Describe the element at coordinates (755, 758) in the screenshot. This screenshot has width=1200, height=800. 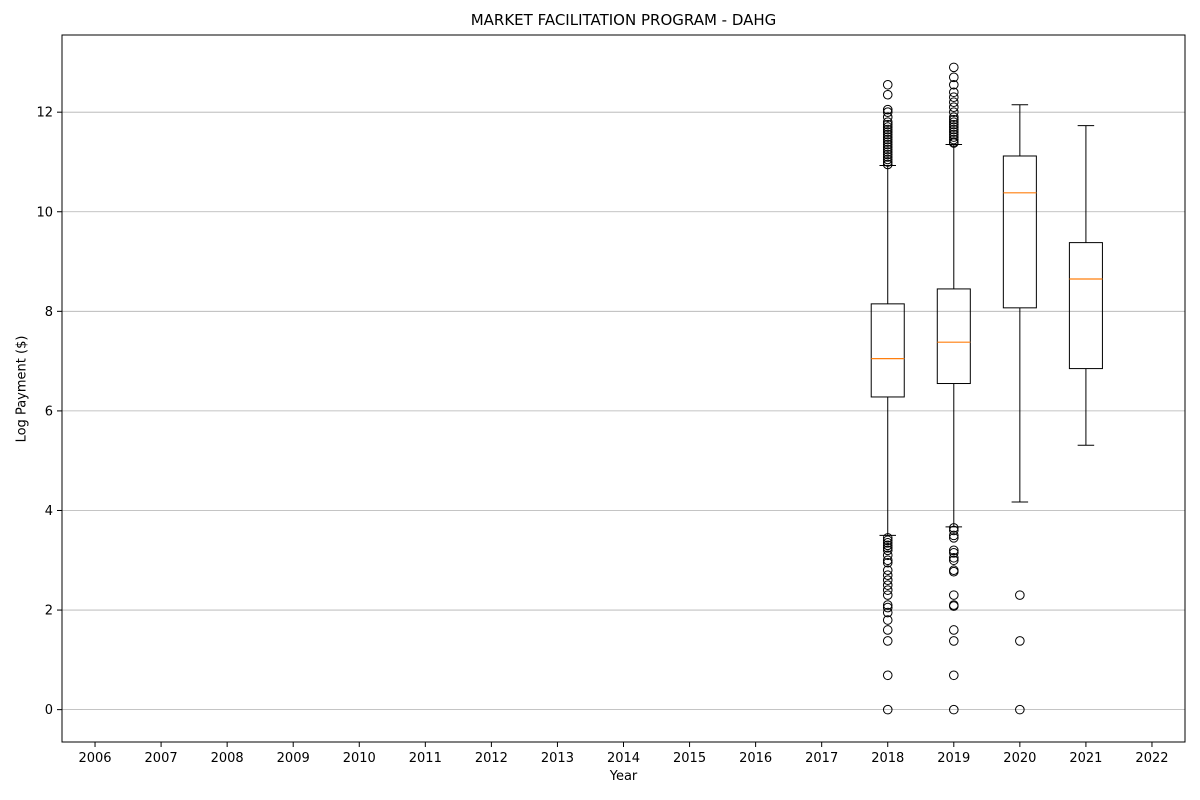
I see `x-tick-label: 2016` at that location.